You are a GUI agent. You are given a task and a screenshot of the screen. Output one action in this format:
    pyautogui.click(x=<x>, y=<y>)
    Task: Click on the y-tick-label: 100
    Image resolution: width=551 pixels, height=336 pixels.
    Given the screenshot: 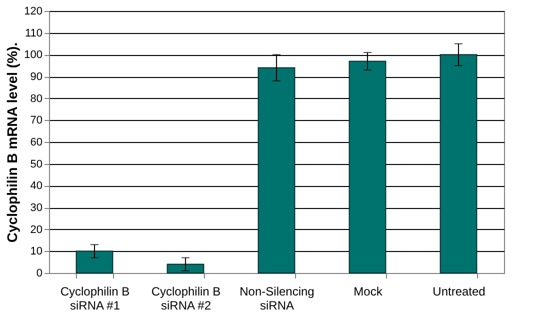 What is the action you would take?
    pyautogui.click(x=33, y=55)
    